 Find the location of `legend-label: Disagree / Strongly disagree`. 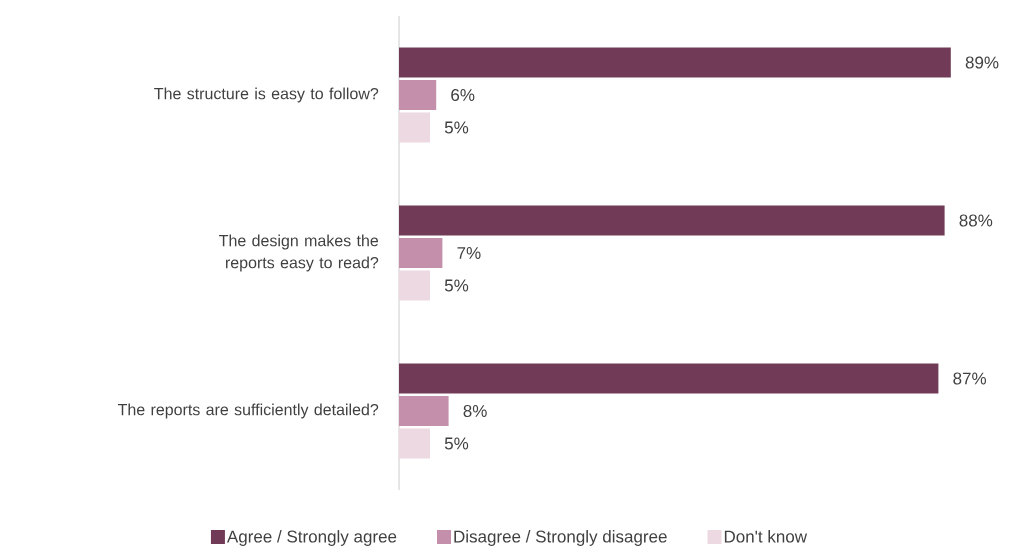

legend-label: Disagree / Strongly disagree is located at coordinates (560, 538).